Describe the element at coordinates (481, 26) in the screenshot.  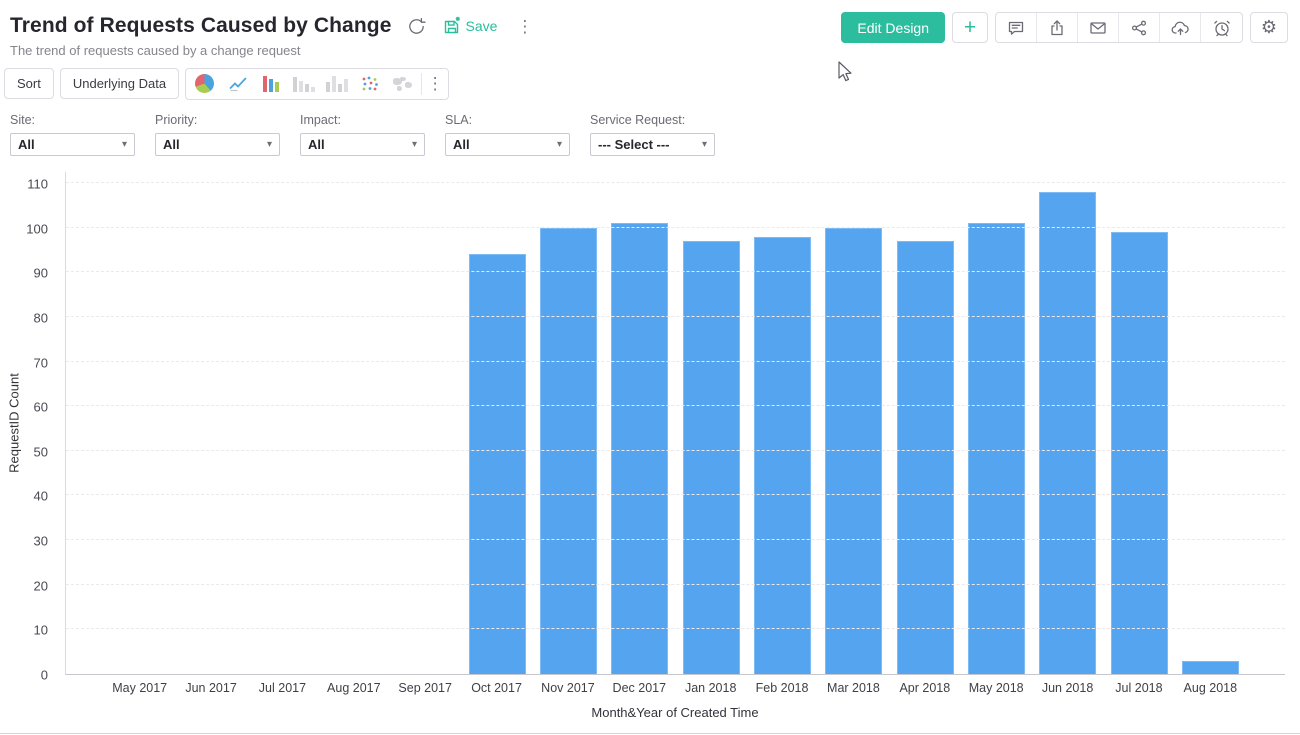
I see `save-label: Save` at that location.